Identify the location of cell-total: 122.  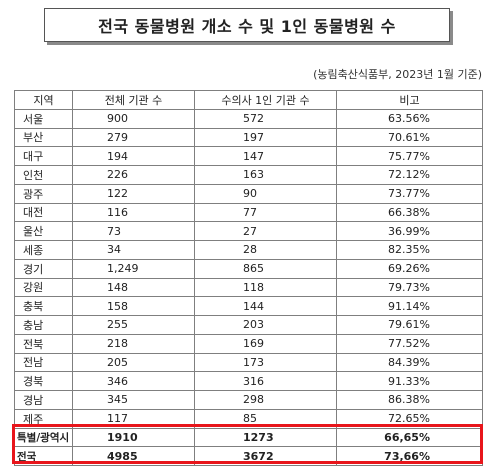
(133, 193).